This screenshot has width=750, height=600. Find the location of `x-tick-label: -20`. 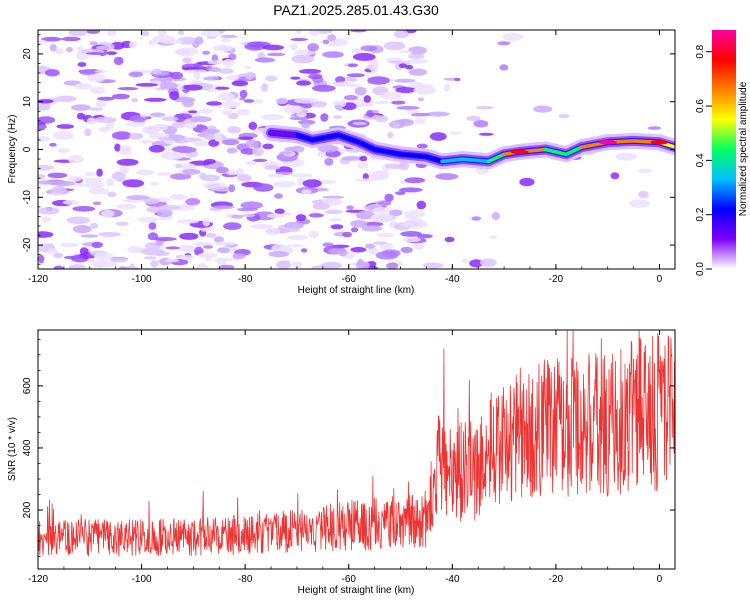

x-tick-label: -20 is located at coordinates (556, 579).